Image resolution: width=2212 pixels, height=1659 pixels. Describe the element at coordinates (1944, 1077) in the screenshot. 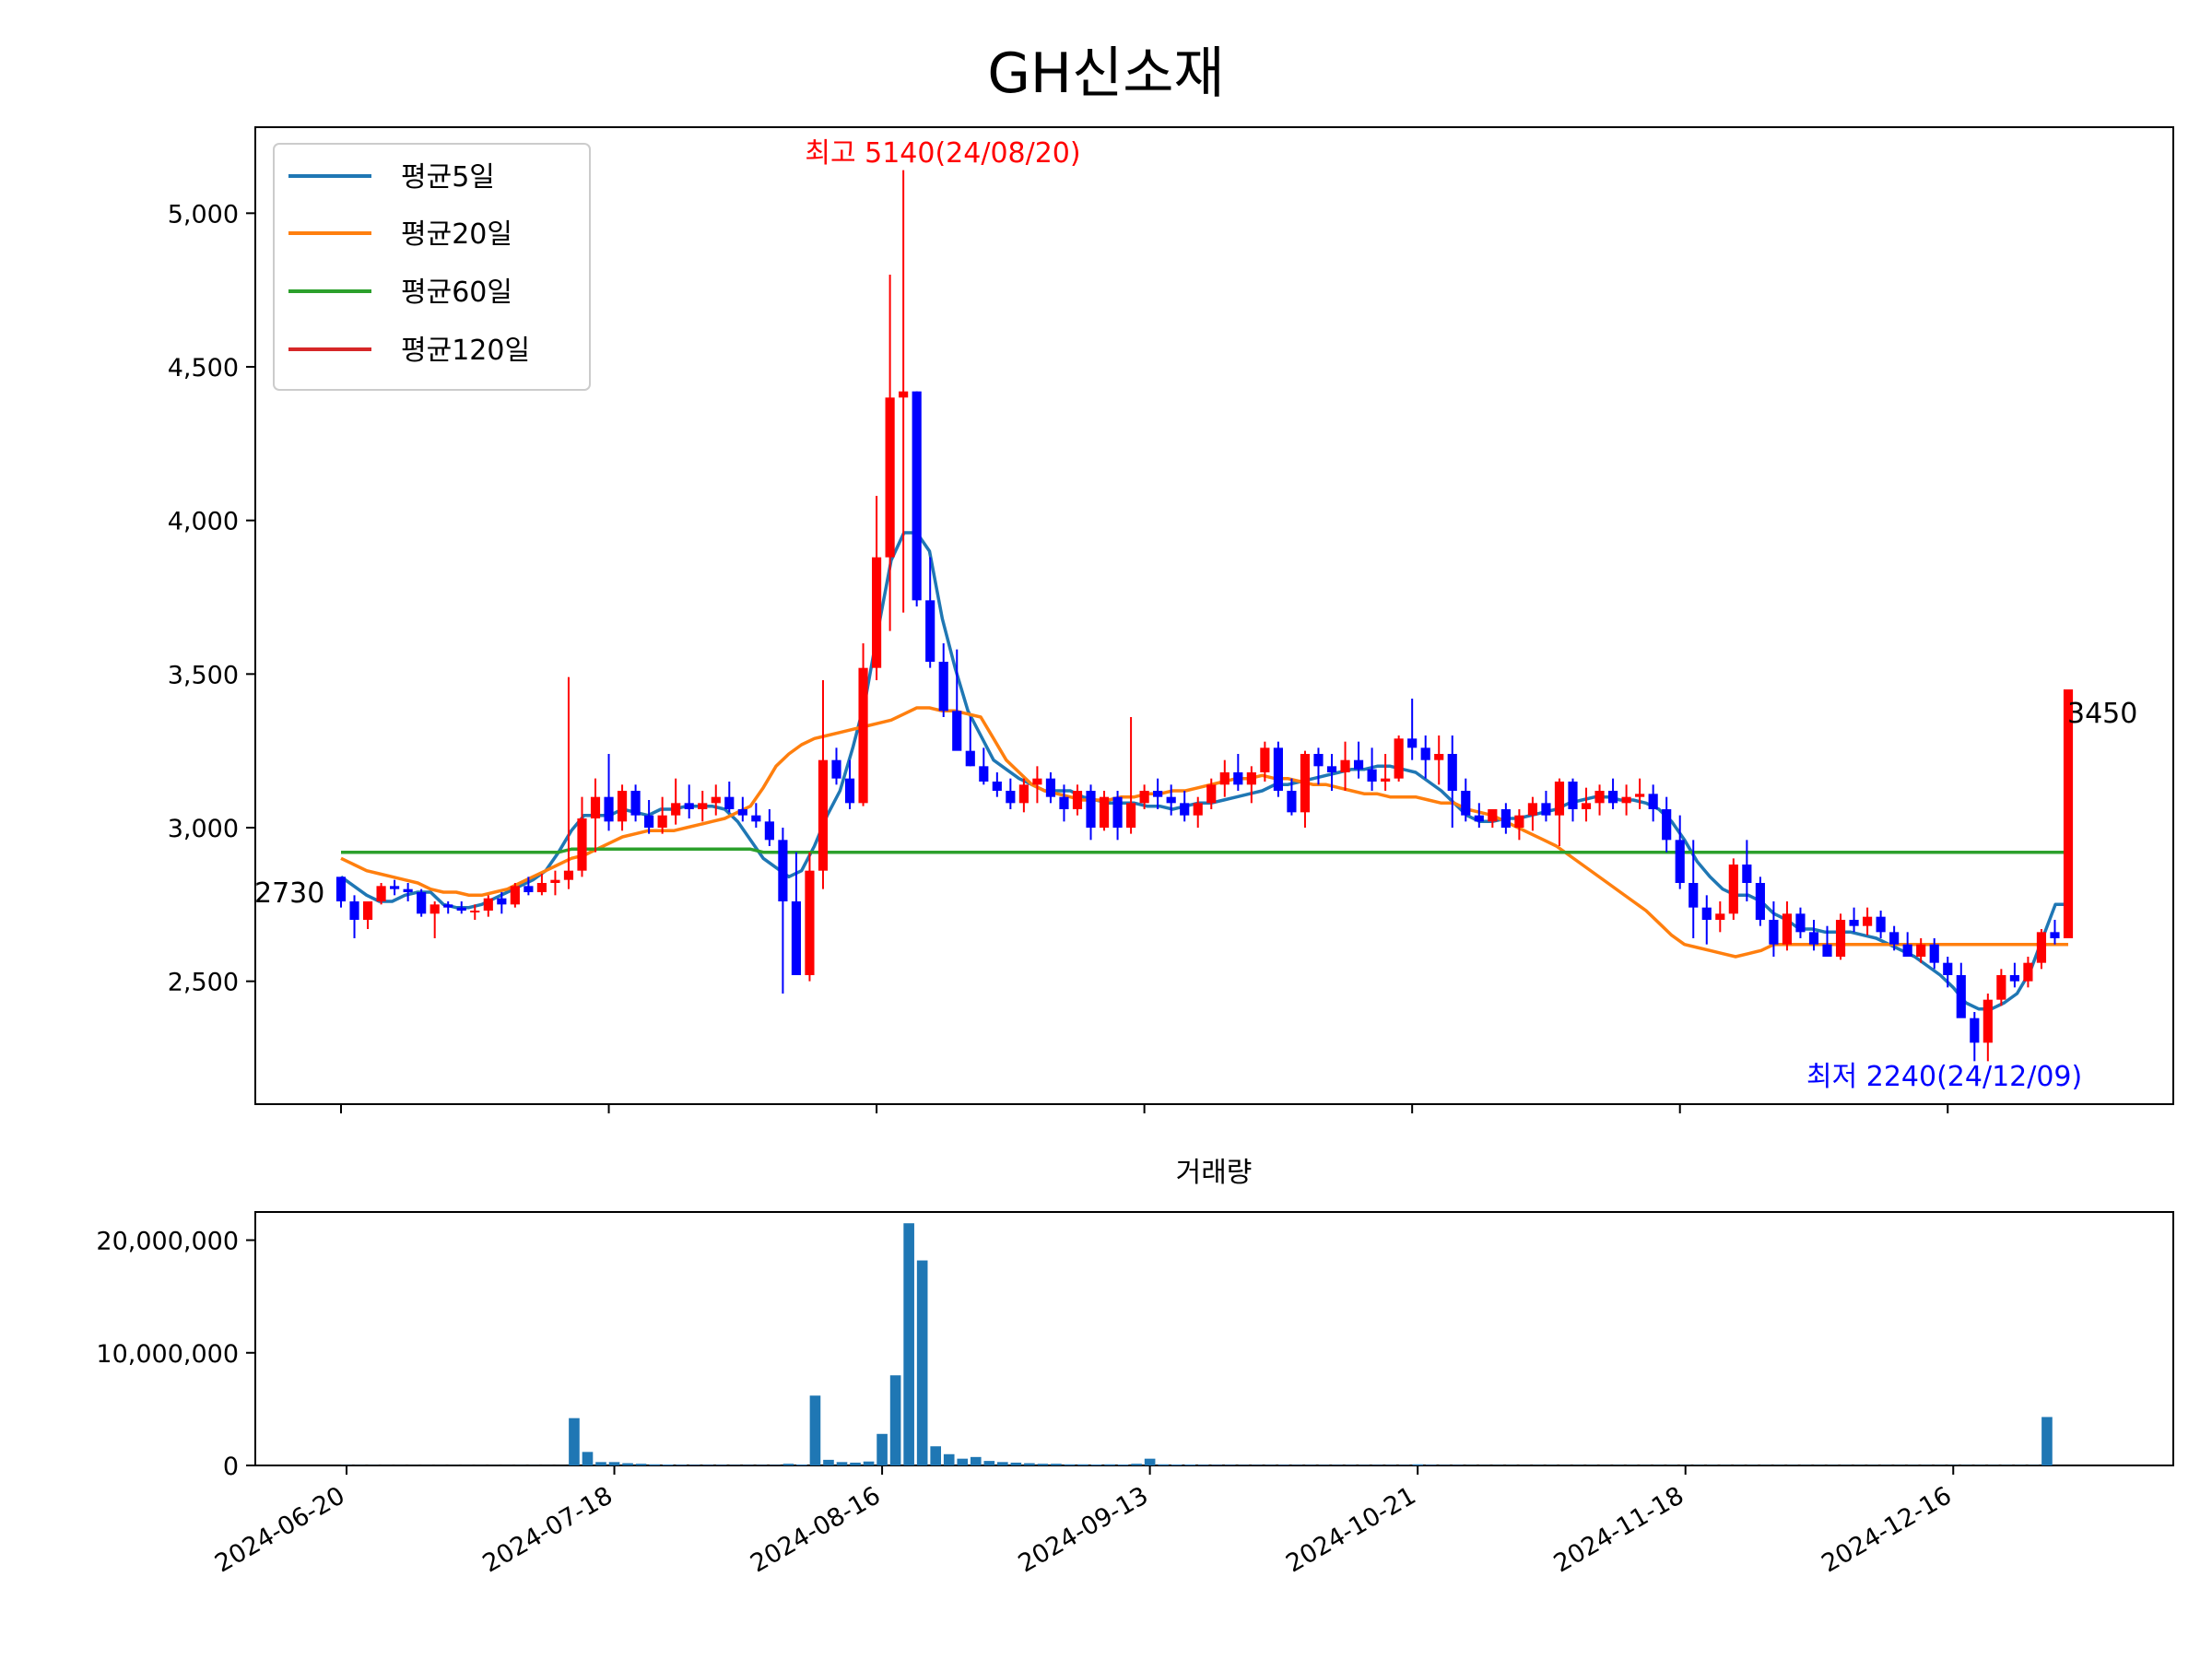

I see `low-annotation: 최저 2240(24/12/09)` at that location.